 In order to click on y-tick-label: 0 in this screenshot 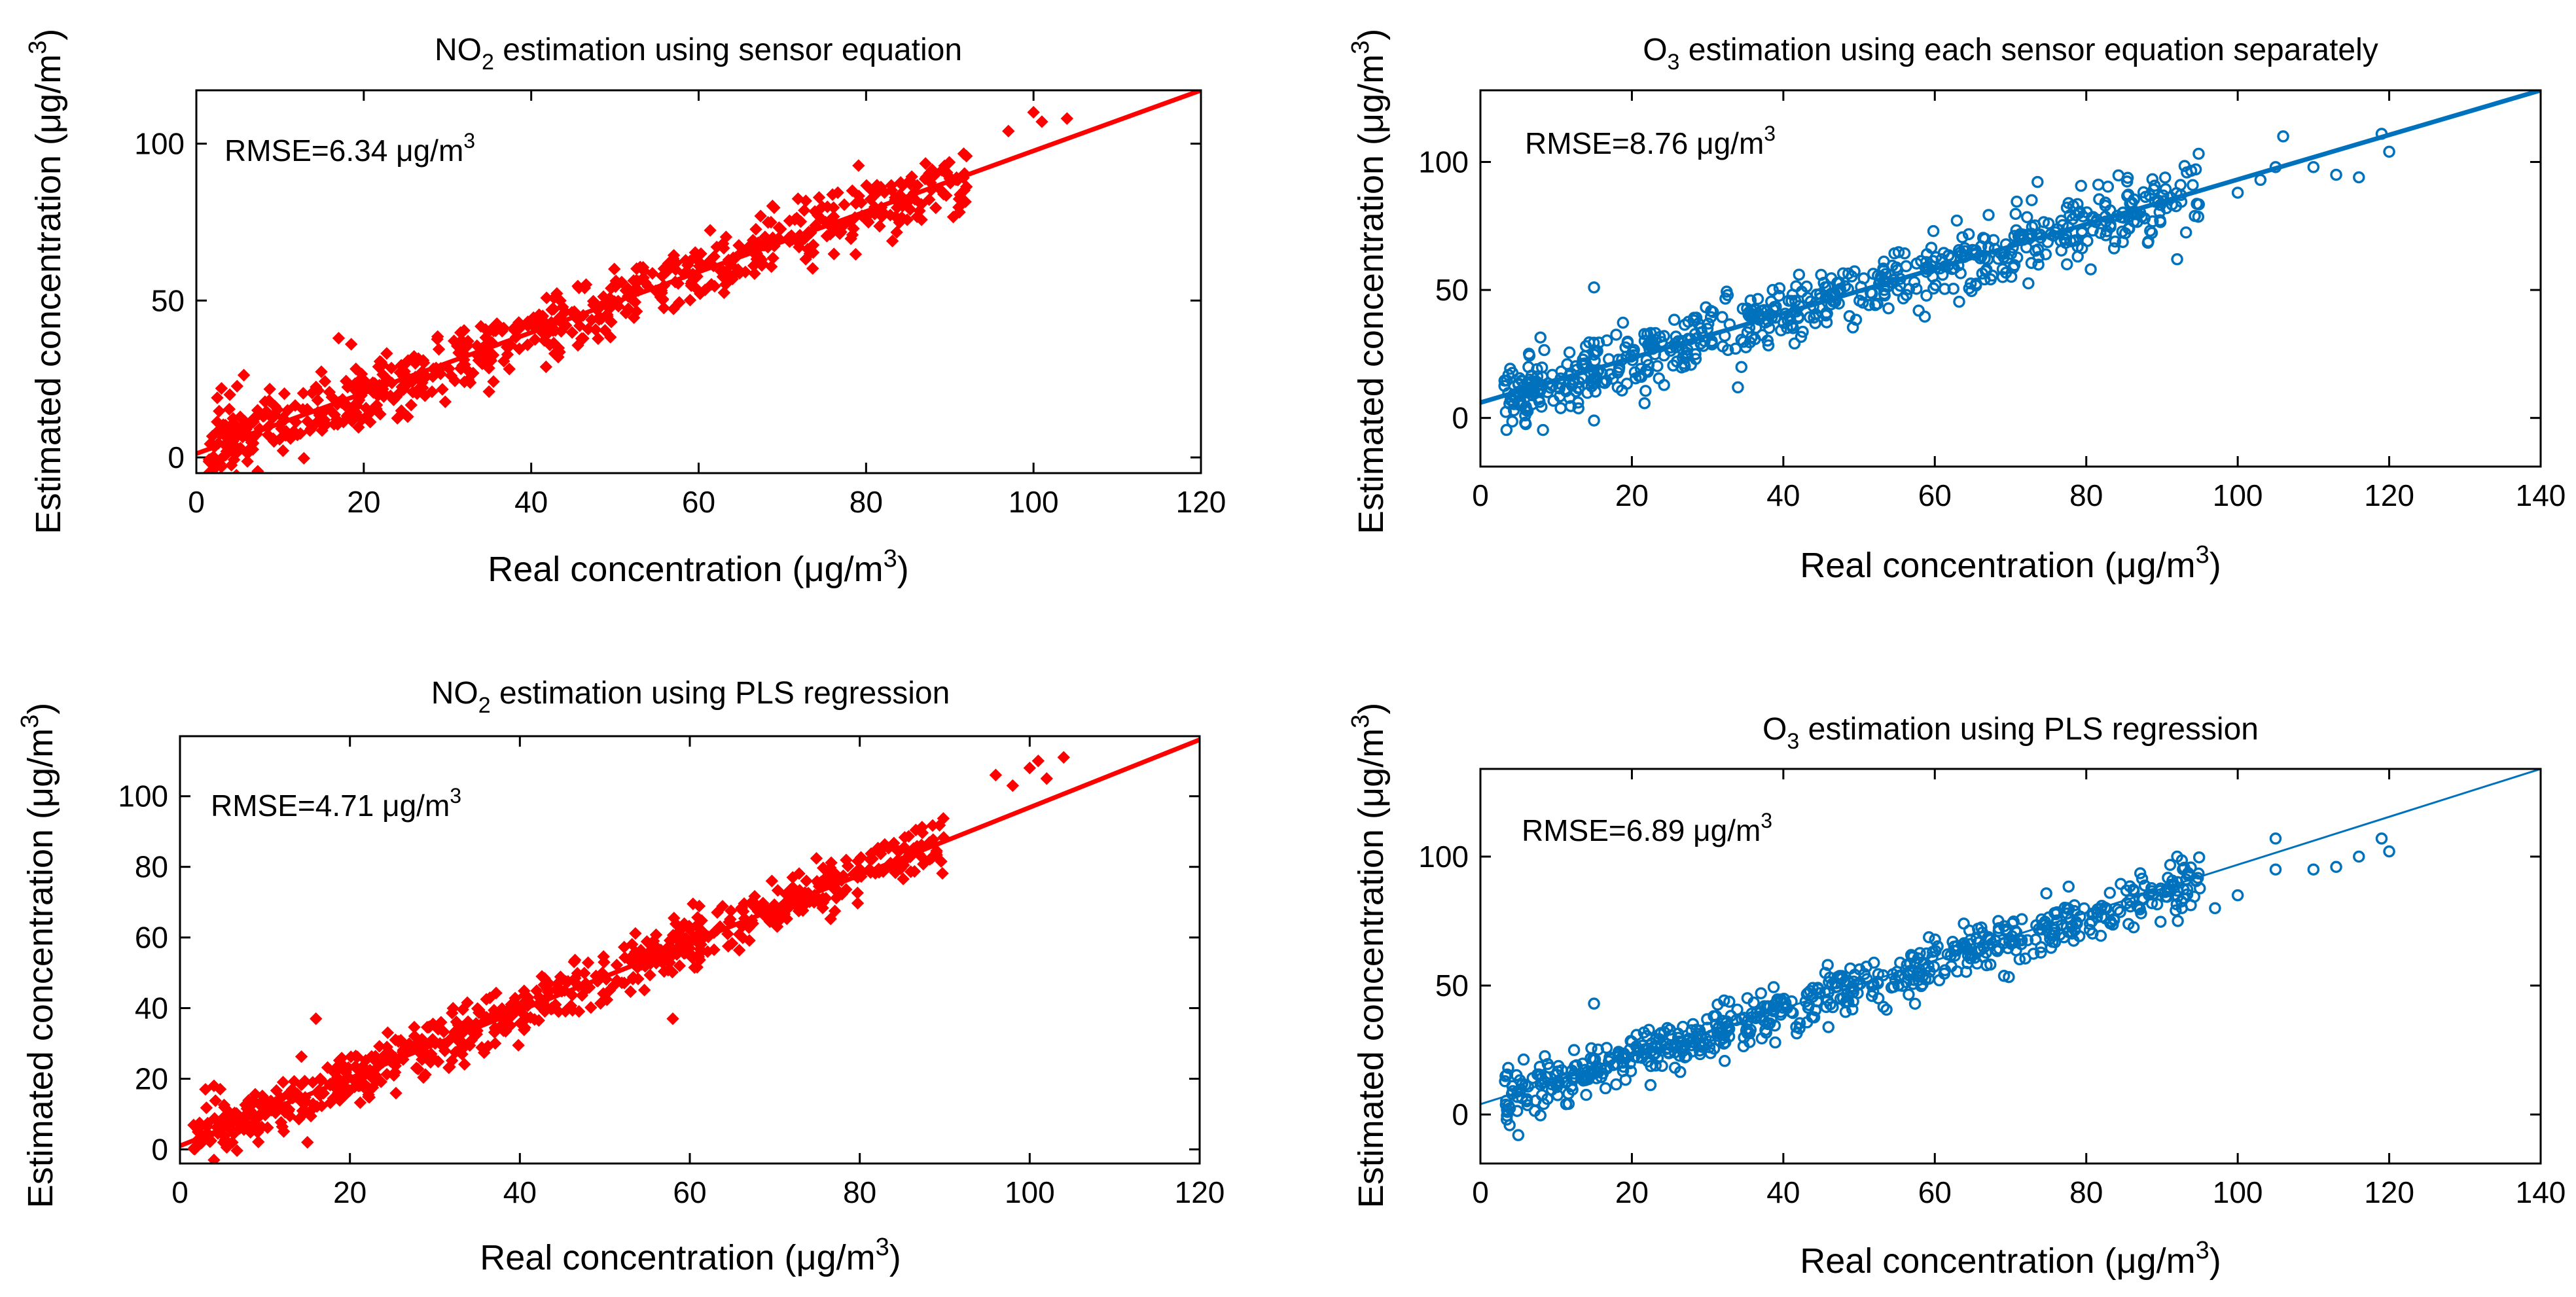, I will do `click(1460, 418)`.